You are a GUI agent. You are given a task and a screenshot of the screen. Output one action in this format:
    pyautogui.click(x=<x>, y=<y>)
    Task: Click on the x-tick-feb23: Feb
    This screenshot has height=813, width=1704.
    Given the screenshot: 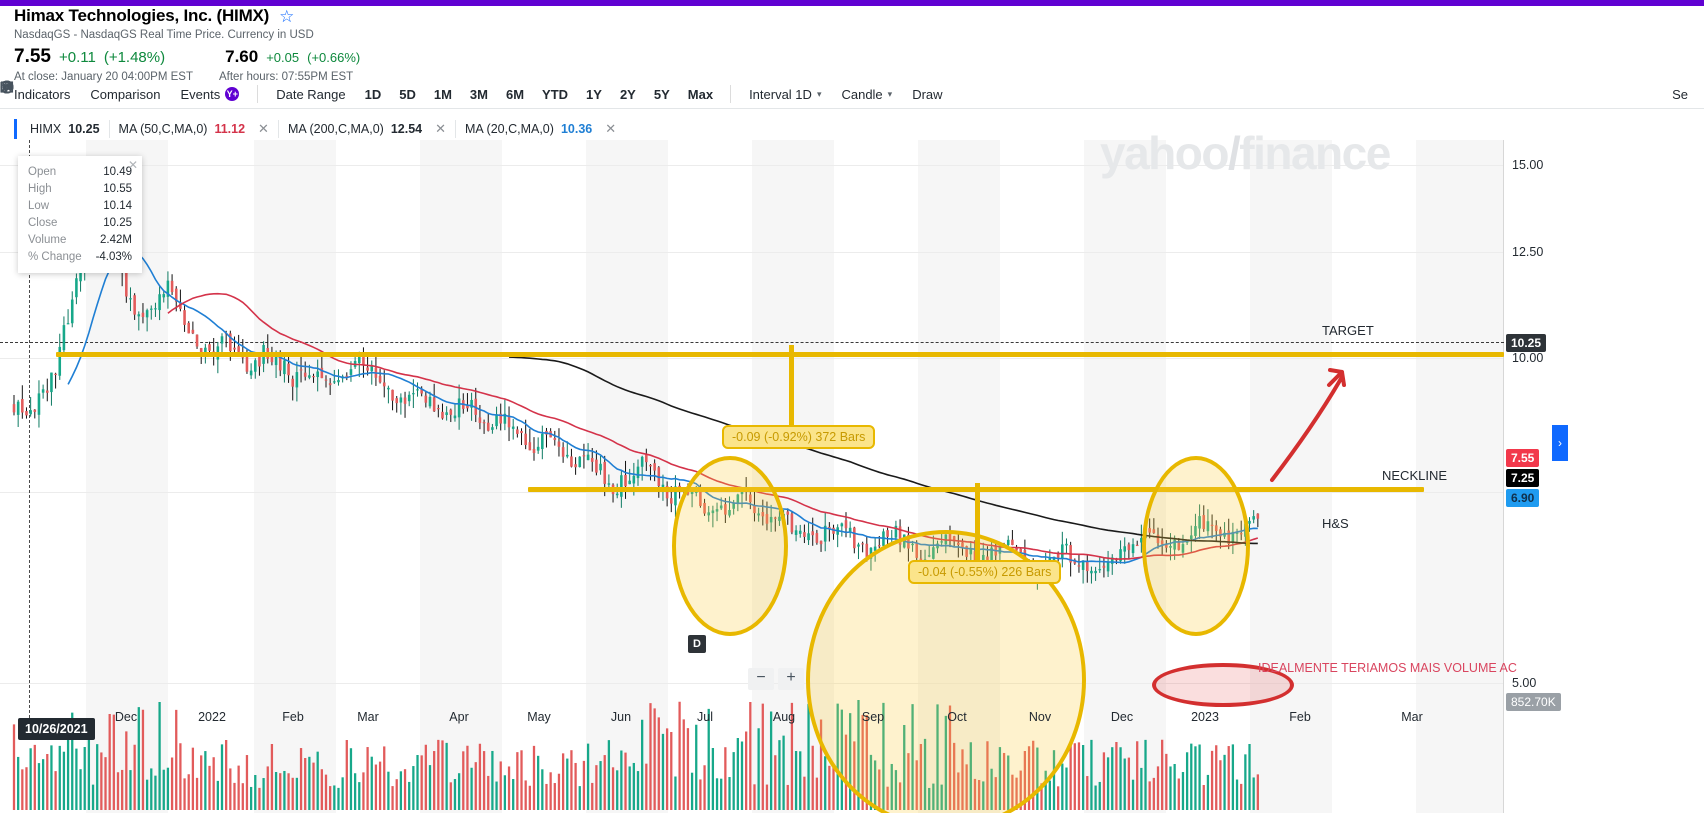 What is the action you would take?
    pyautogui.click(x=1300, y=717)
    